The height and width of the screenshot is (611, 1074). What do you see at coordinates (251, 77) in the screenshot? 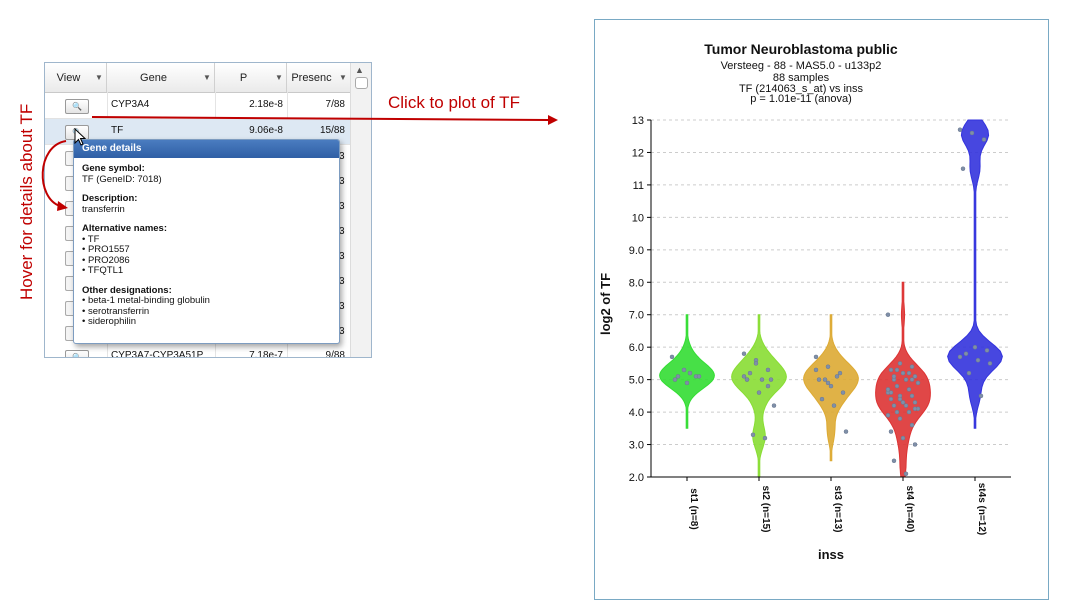
I see `column-header-p: P ▼` at bounding box center [251, 77].